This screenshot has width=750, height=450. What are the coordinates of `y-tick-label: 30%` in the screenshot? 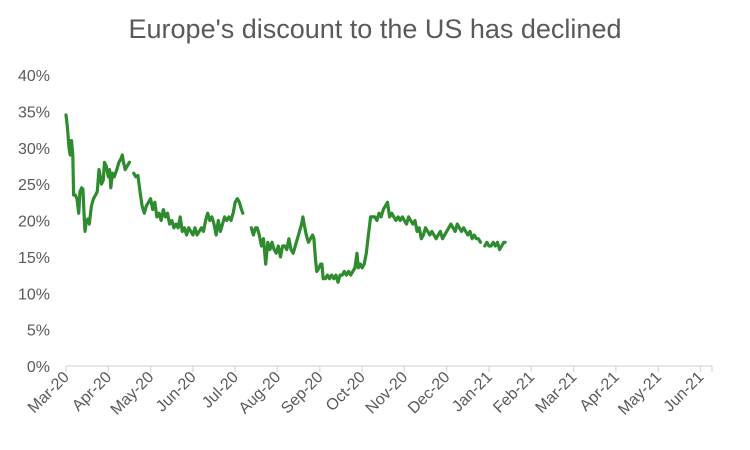 It's located at (34, 149).